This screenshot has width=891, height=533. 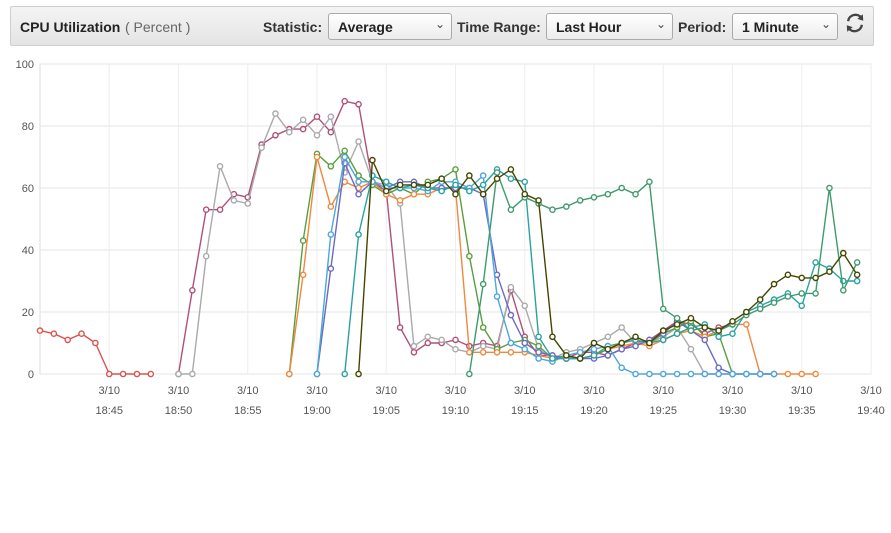 I want to click on x-tick-time: 19:40, so click(x=871, y=411).